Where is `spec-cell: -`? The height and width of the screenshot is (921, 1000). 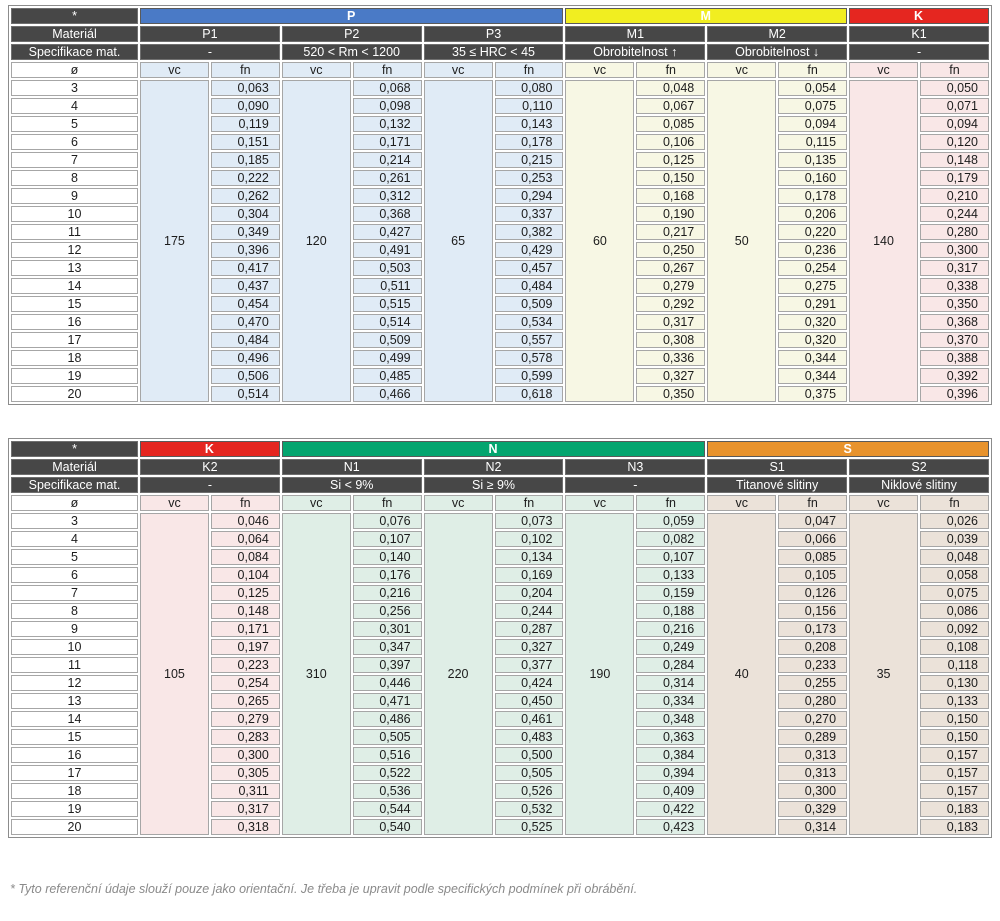
spec-cell: - is located at coordinates (635, 485).